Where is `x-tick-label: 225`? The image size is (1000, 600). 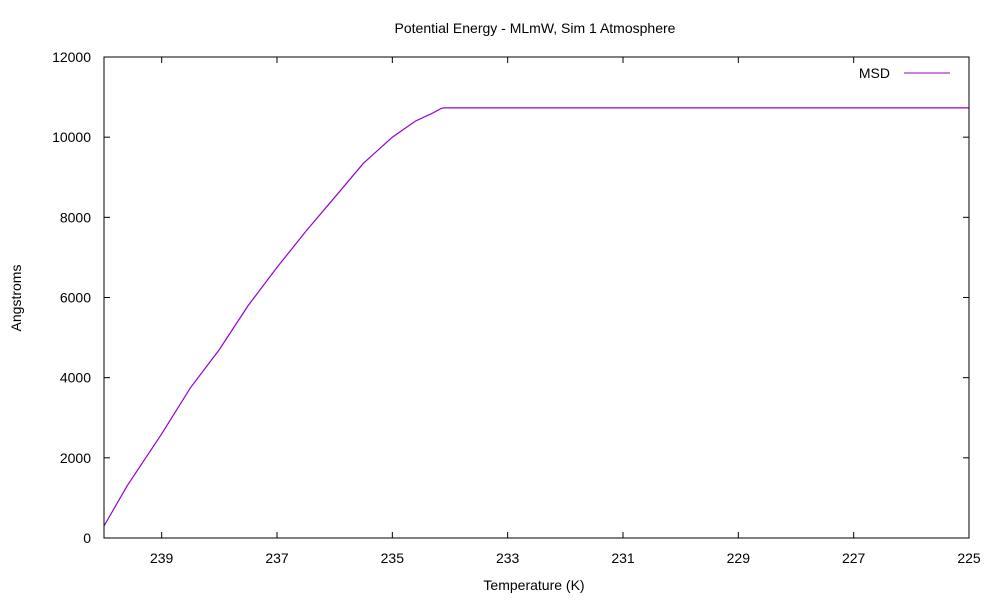 x-tick-label: 225 is located at coordinates (969, 558).